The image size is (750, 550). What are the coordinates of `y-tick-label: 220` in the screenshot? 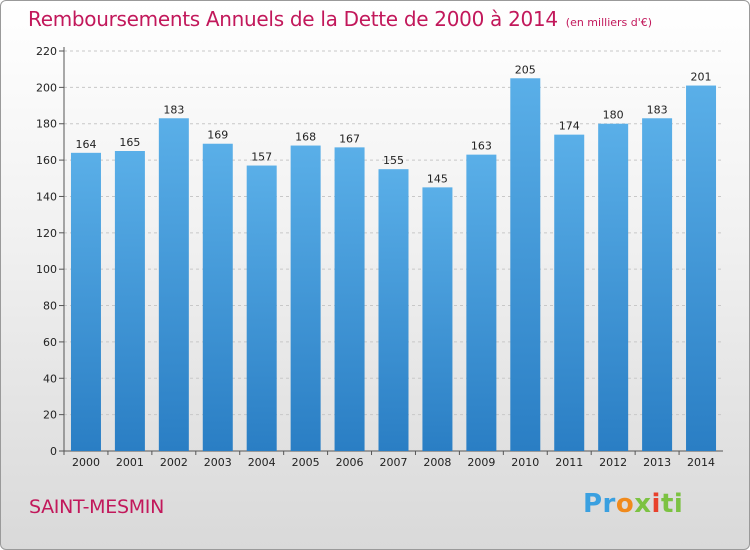 It's located at (46, 51).